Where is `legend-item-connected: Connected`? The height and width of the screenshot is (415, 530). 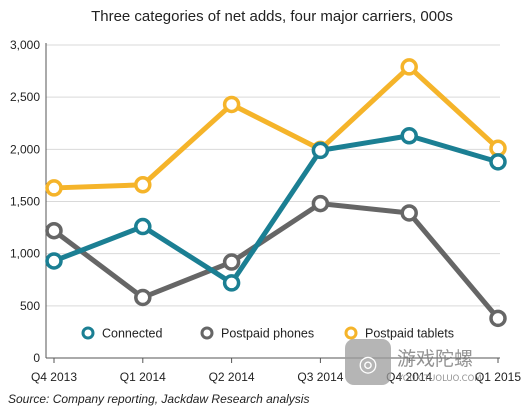
legend-item-connected: Connected is located at coordinates (122, 333).